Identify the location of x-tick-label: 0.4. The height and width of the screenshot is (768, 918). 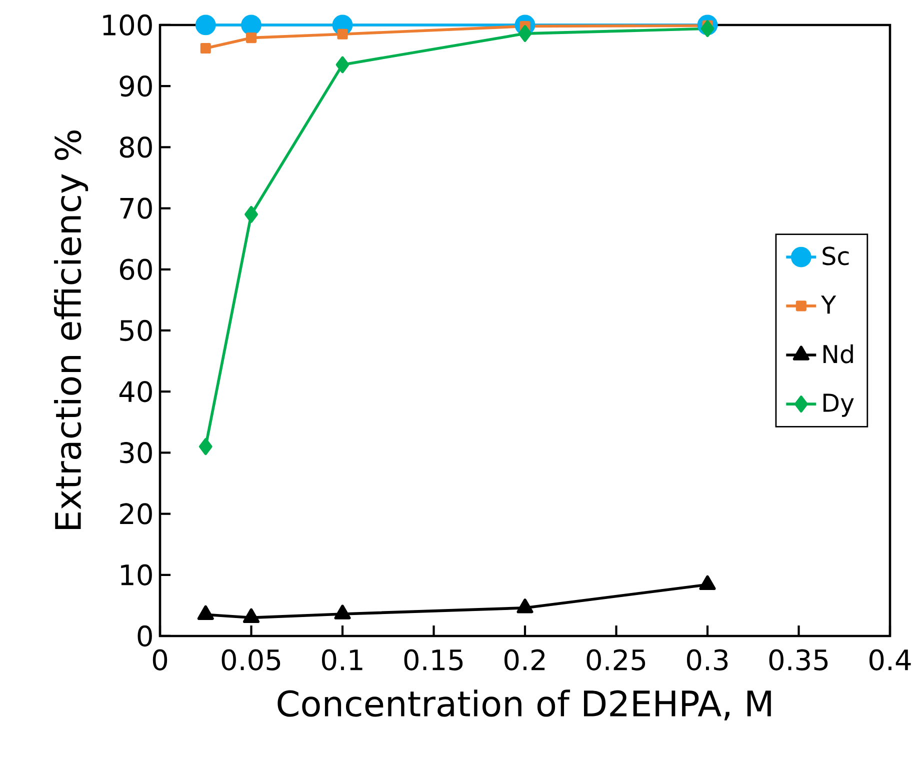
(890, 659).